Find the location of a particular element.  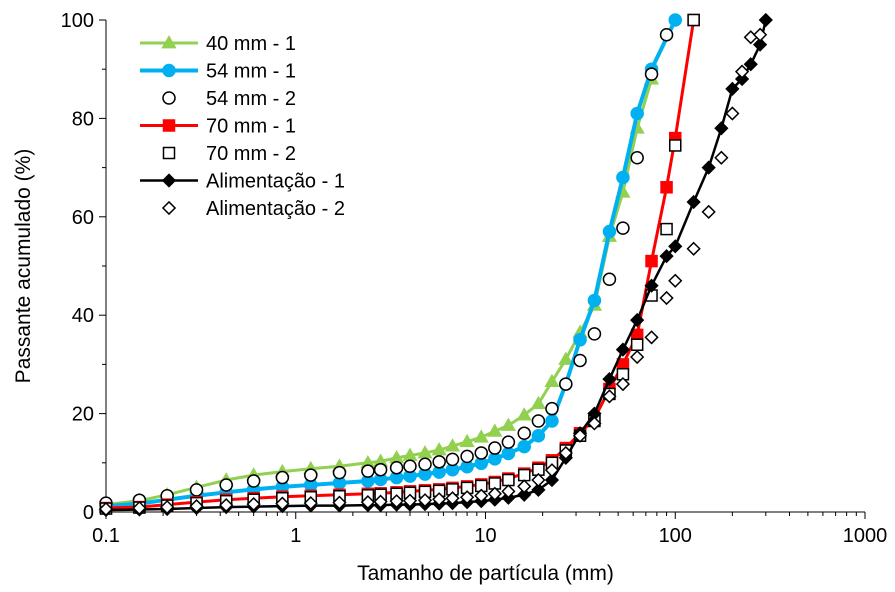

legend-label: 40 mm - 1 is located at coordinates (251, 44).